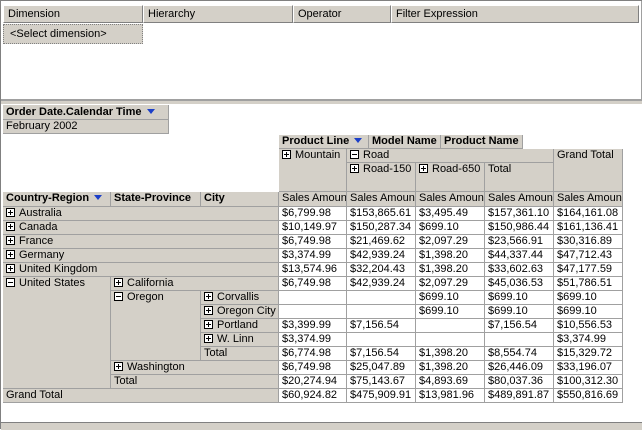  Describe the element at coordinates (515, 14) in the screenshot. I see `filter-column-header: Filter Expression` at that location.